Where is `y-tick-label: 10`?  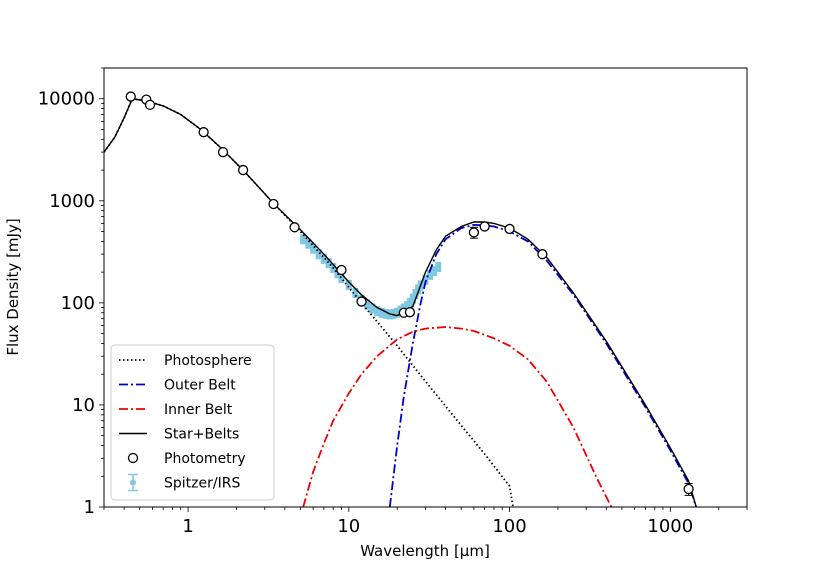
y-tick-label: 10 is located at coordinates (83, 405).